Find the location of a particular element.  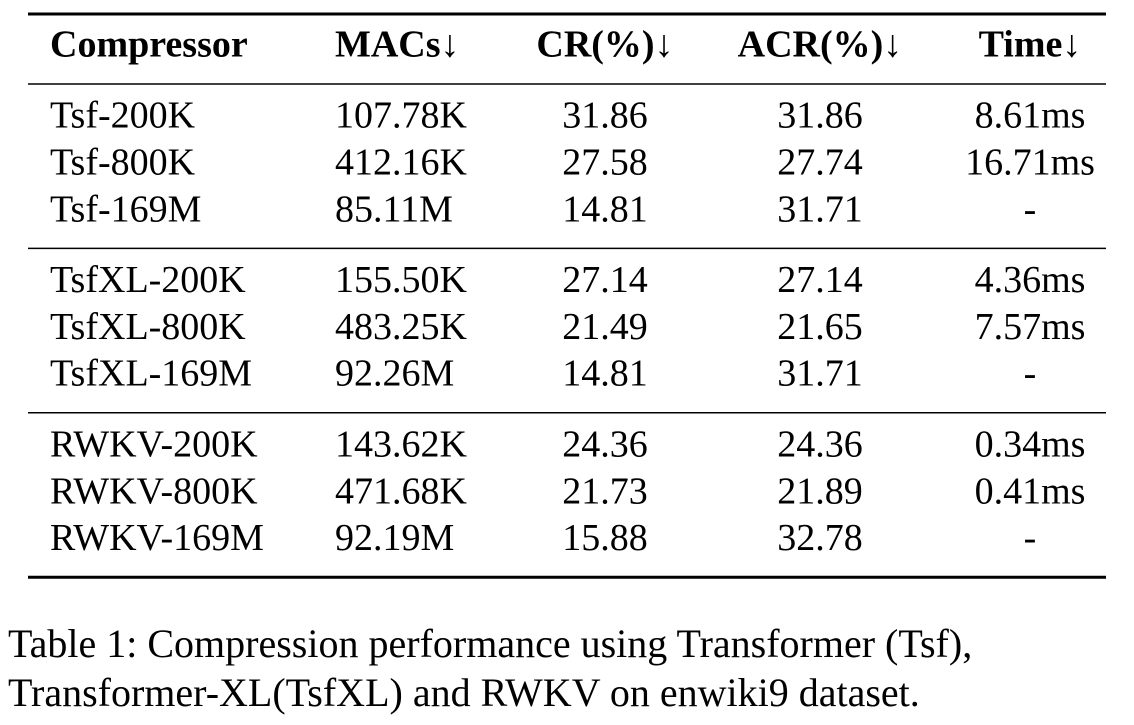

table-cell: 8.61ms is located at coordinates (1030, 116).